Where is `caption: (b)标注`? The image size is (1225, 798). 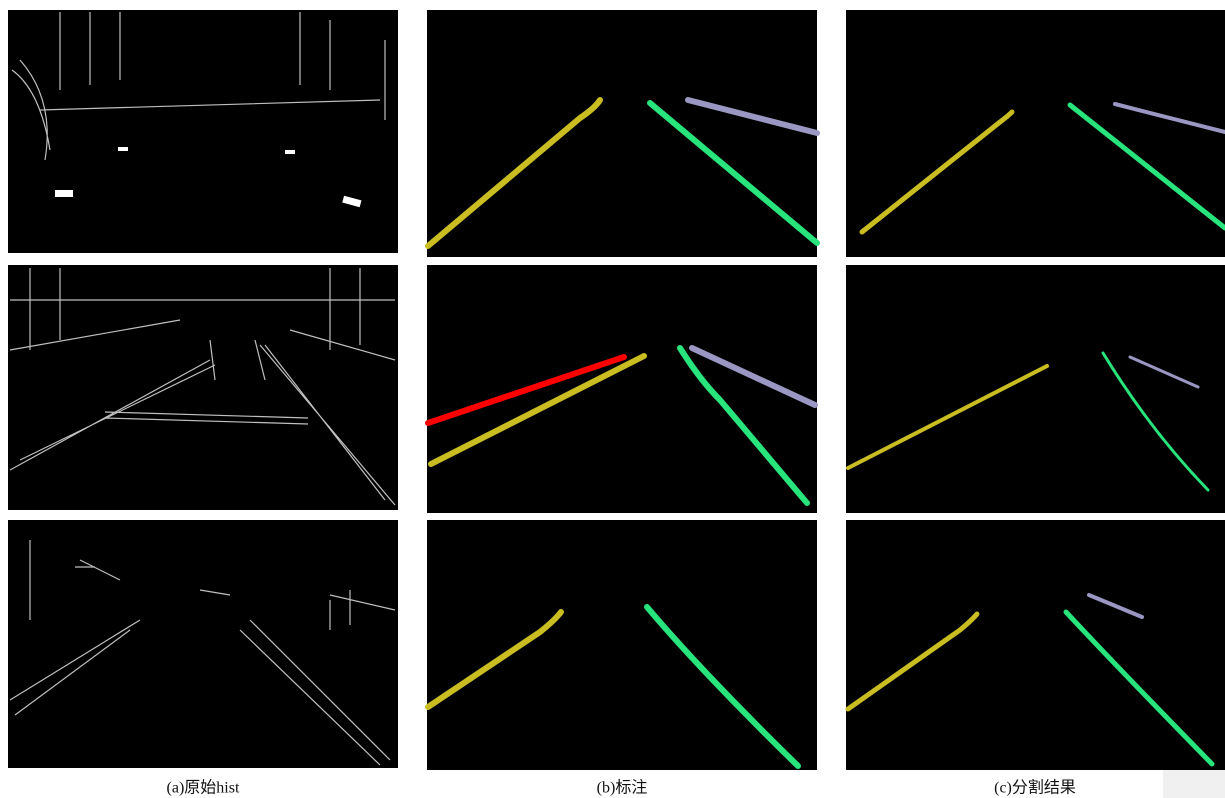
caption: (b)标注 is located at coordinates (622, 788).